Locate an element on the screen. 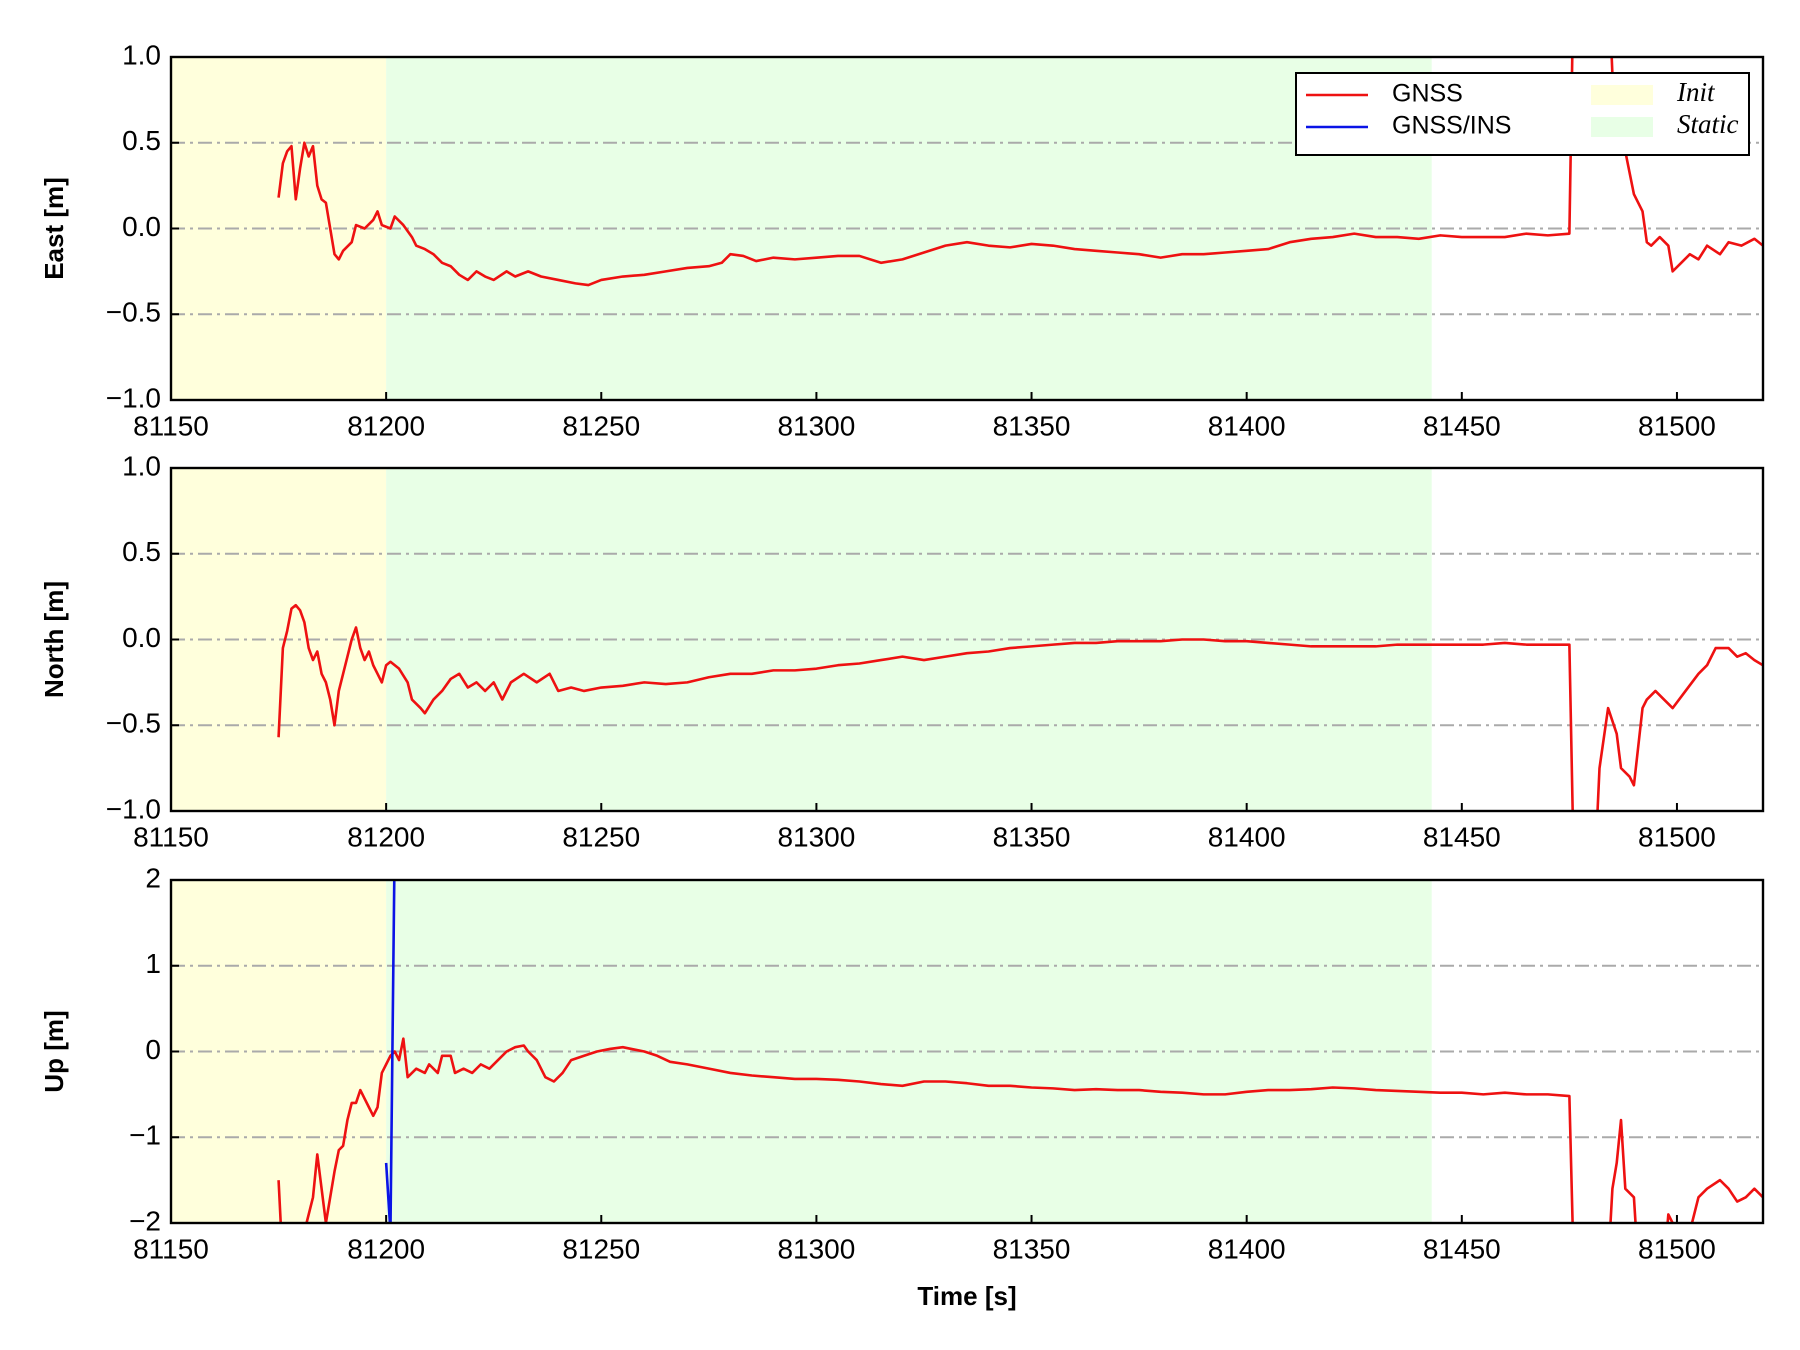 Image resolution: width=1800 pixels, height=1350 pixels. legend-label: GNSS is located at coordinates (1427, 94).